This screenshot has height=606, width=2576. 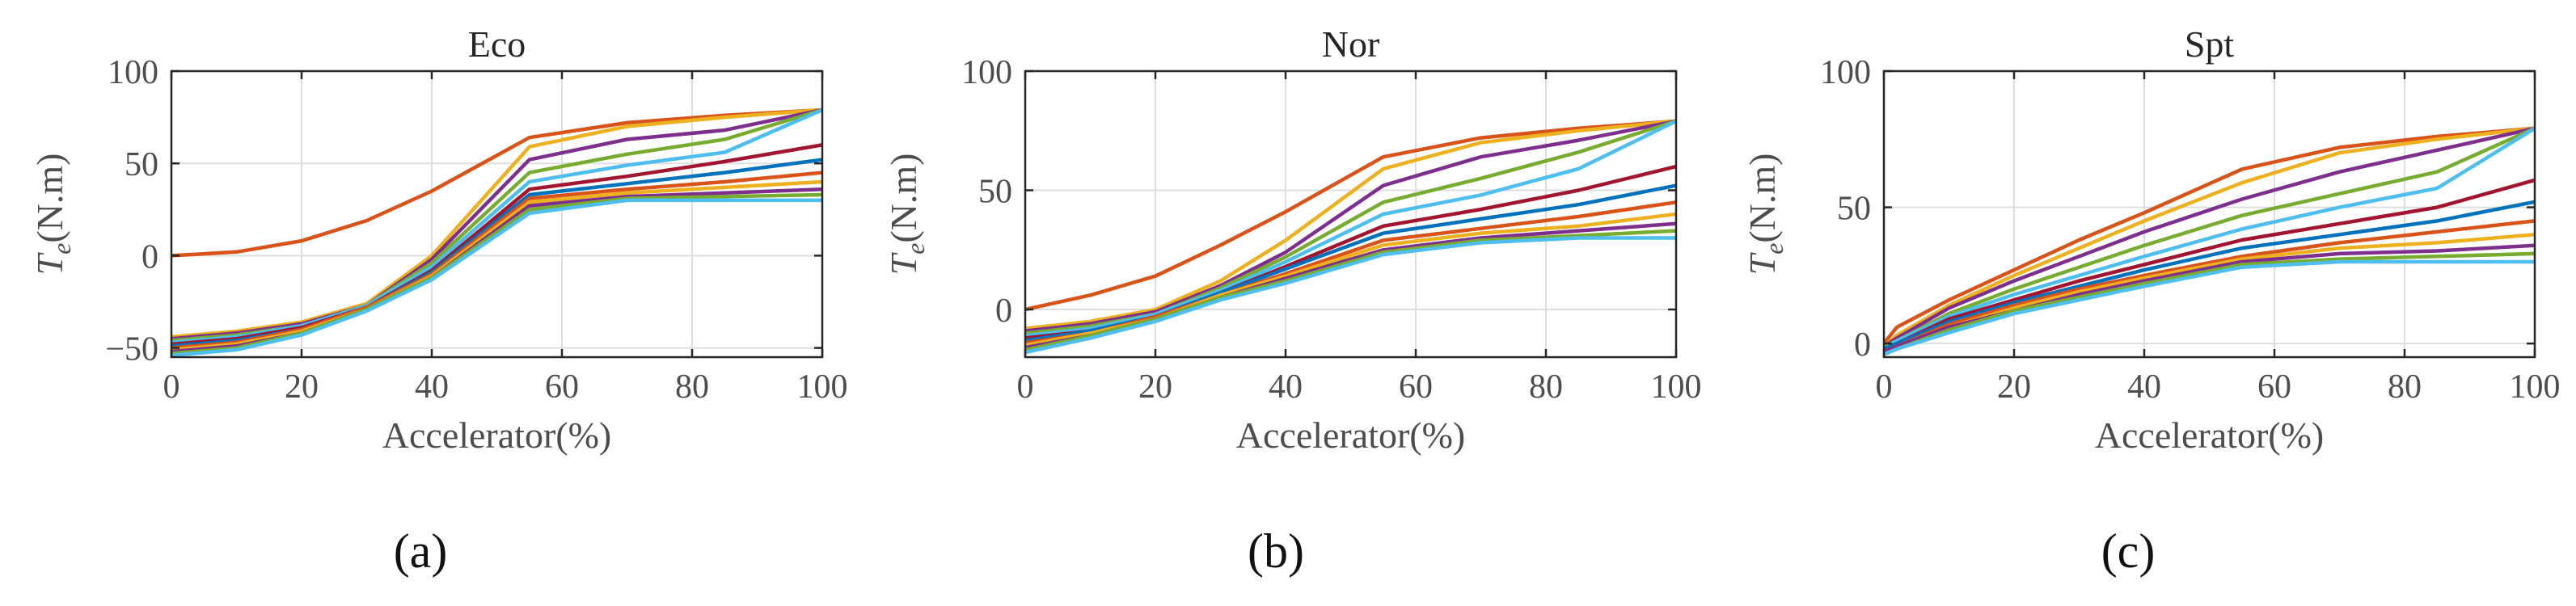 I want to click on panel-label: (a), so click(x=421, y=551).